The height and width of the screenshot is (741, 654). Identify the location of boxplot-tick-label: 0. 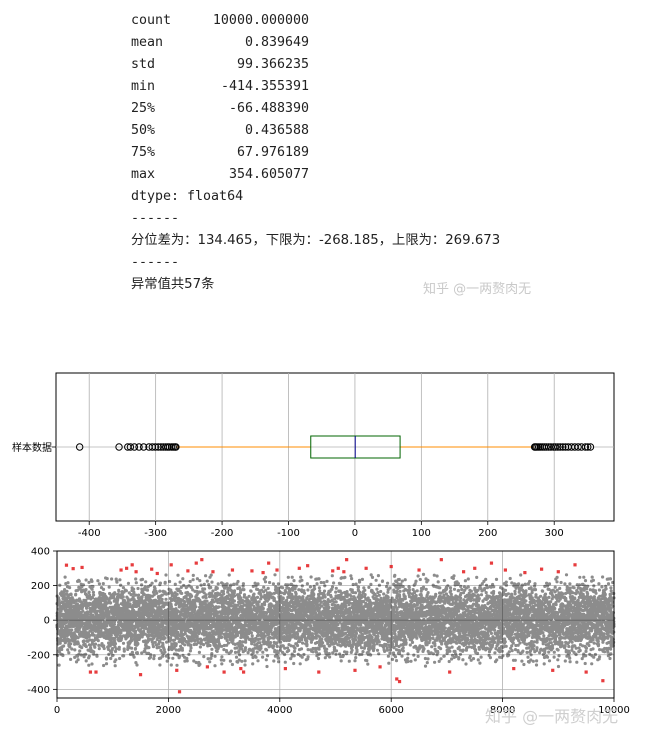
(355, 533).